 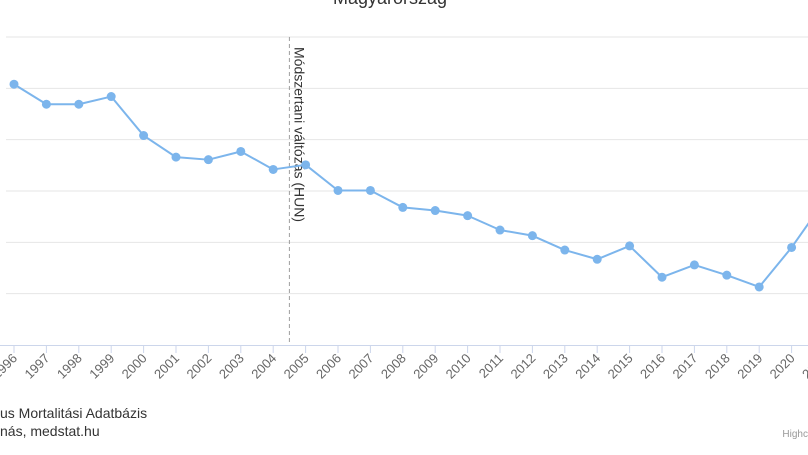 What do you see at coordinates (684, 366) in the screenshot?
I see `x-tick-label: 2017` at bounding box center [684, 366].